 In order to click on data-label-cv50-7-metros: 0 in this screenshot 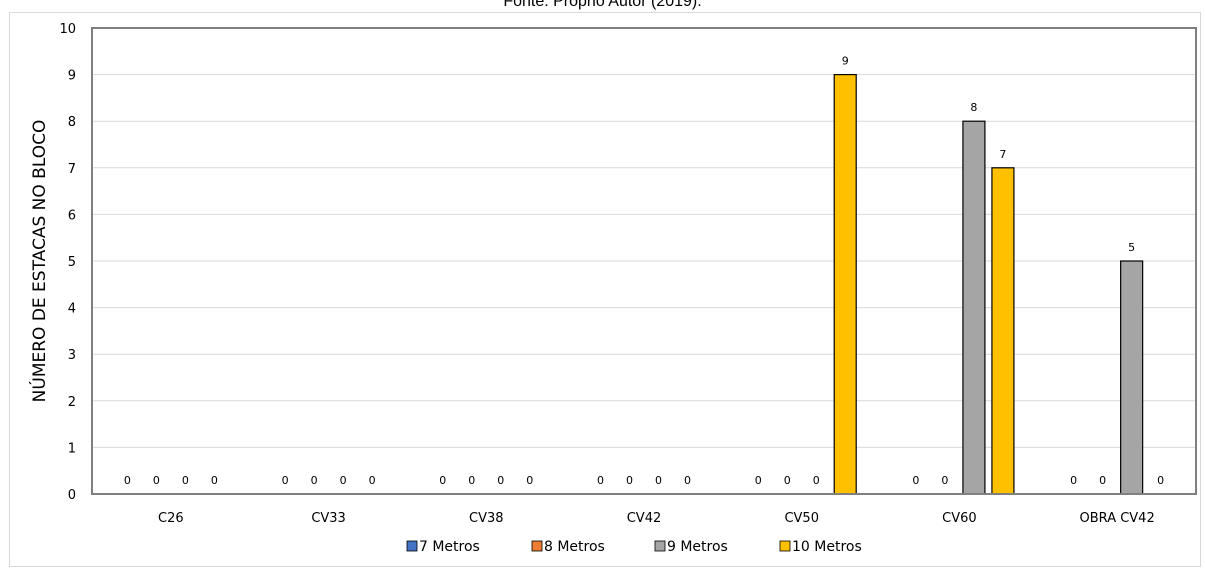, I will do `click(758, 480)`.